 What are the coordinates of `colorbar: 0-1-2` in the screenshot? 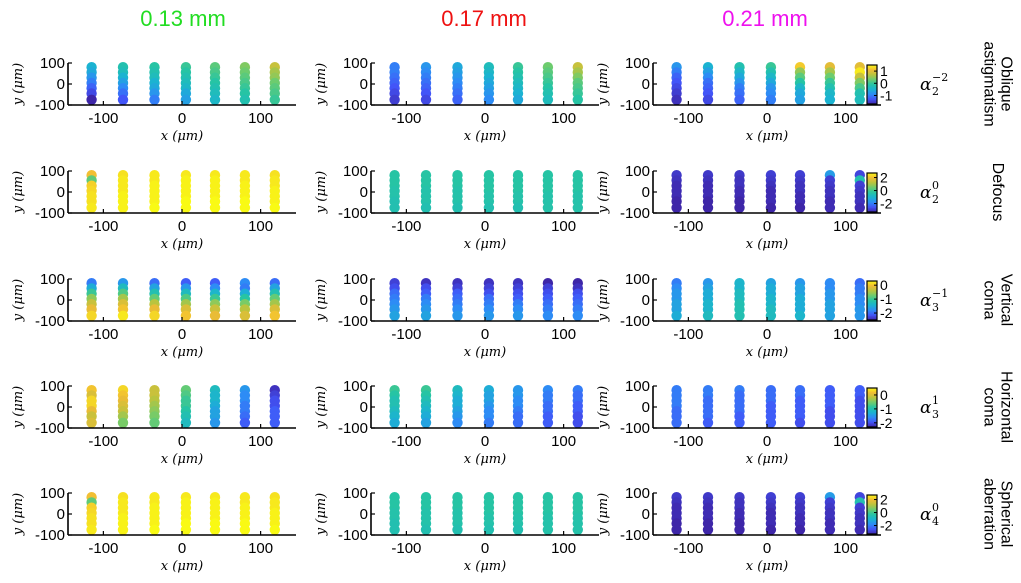 It's located at (879, 299).